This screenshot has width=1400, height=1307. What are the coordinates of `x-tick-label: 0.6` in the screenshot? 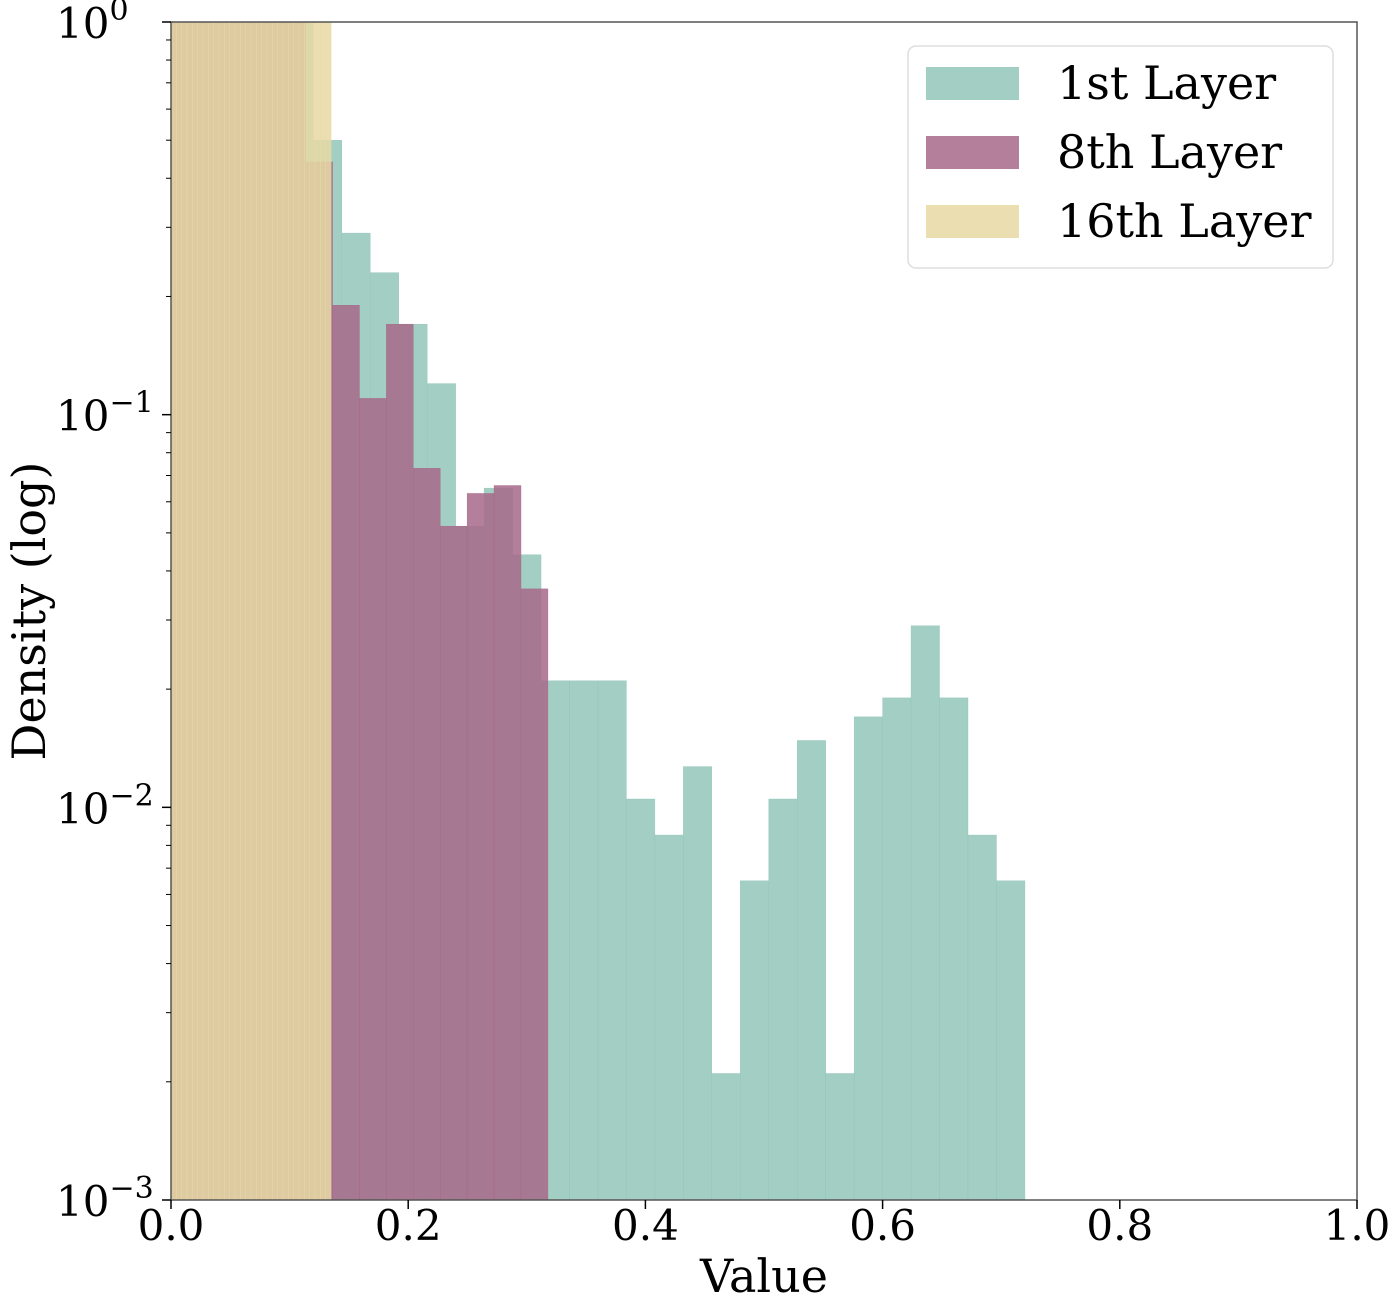 It's located at (882, 1225).